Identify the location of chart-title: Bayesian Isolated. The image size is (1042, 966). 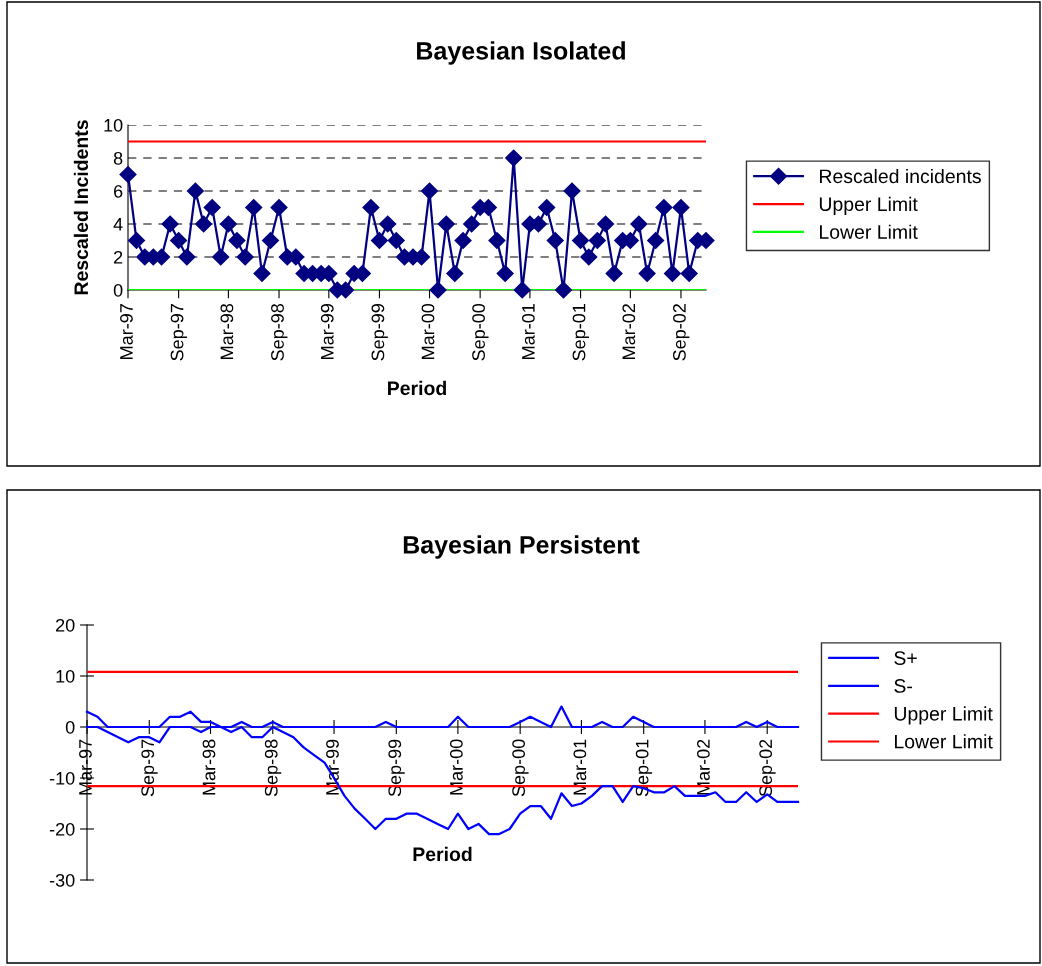
(521, 53).